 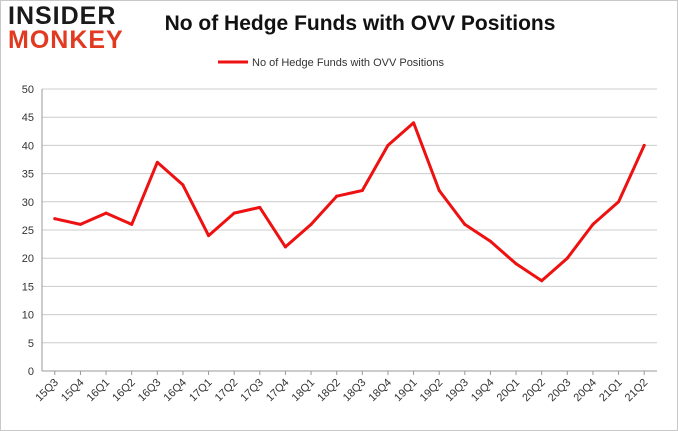 I want to click on chart-title: No of Hedge Funds with OVV Positions, so click(x=360, y=23).